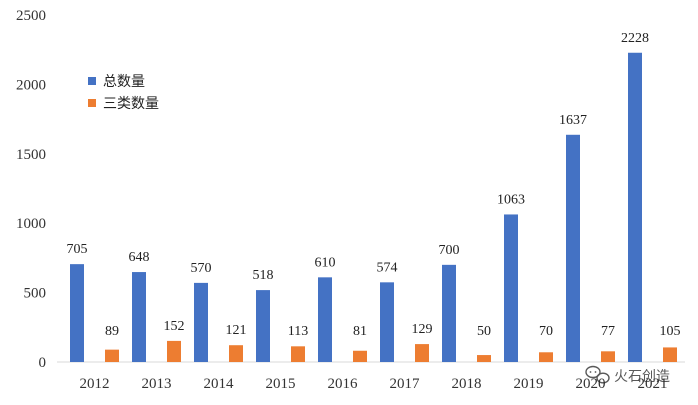  What do you see at coordinates (281, 384) in the screenshot?
I see `x-tick-label: 2015` at bounding box center [281, 384].